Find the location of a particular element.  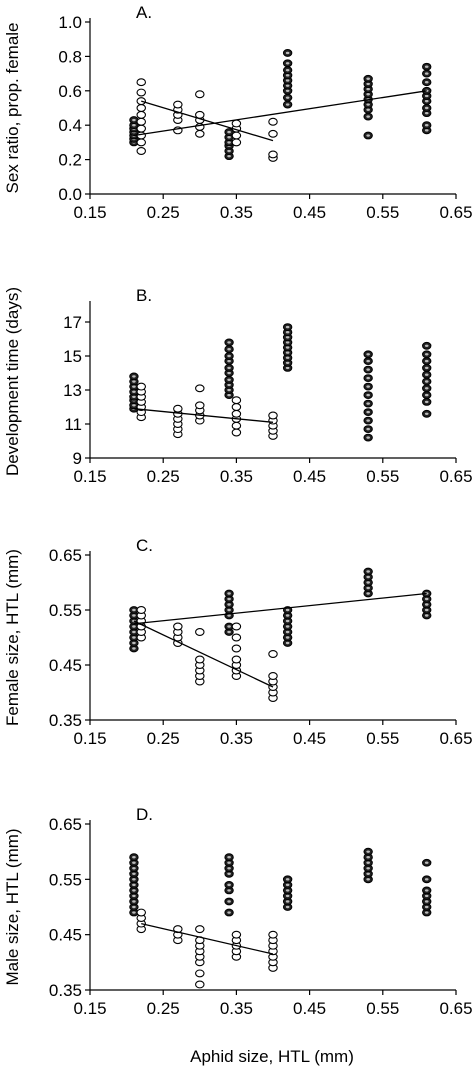

y-tick-label: 15 is located at coordinates (72, 356).